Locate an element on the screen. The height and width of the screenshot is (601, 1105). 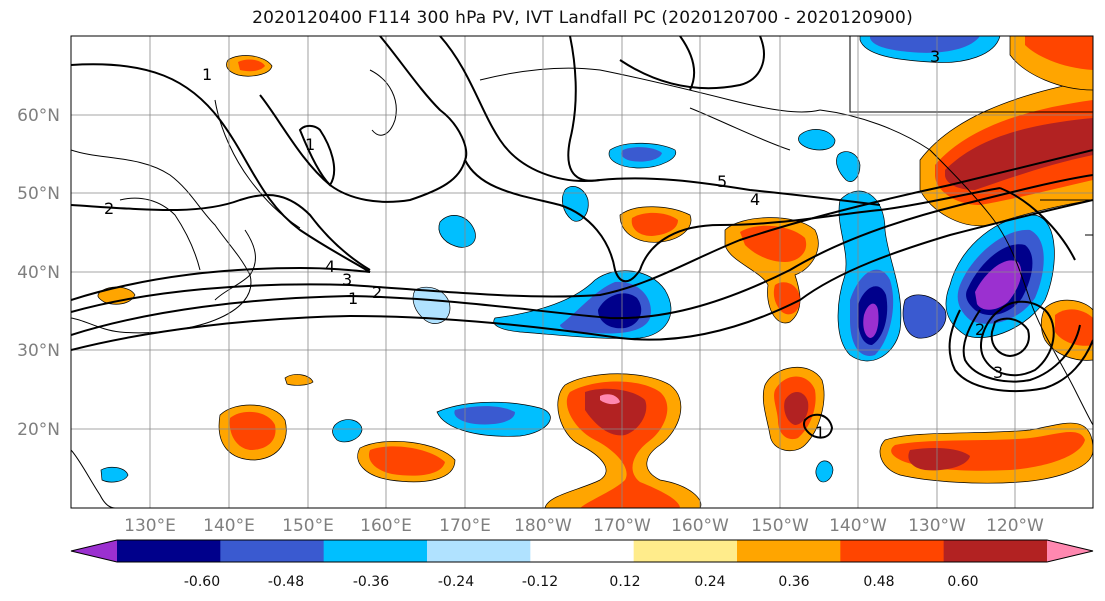
lon-label: 130°E is located at coordinates (150, 526).